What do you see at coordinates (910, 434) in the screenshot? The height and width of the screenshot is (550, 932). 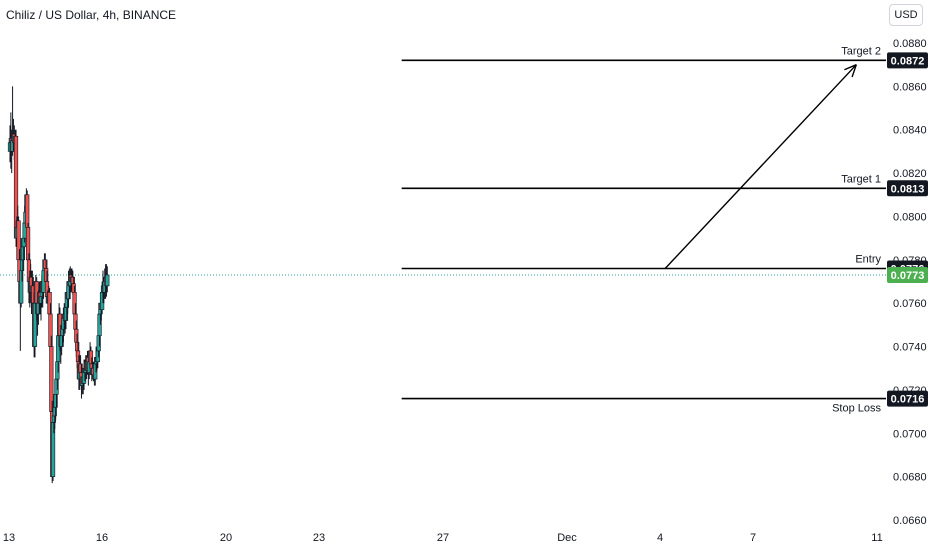 I see `y-tick-label: 0.0700` at bounding box center [910, 434].